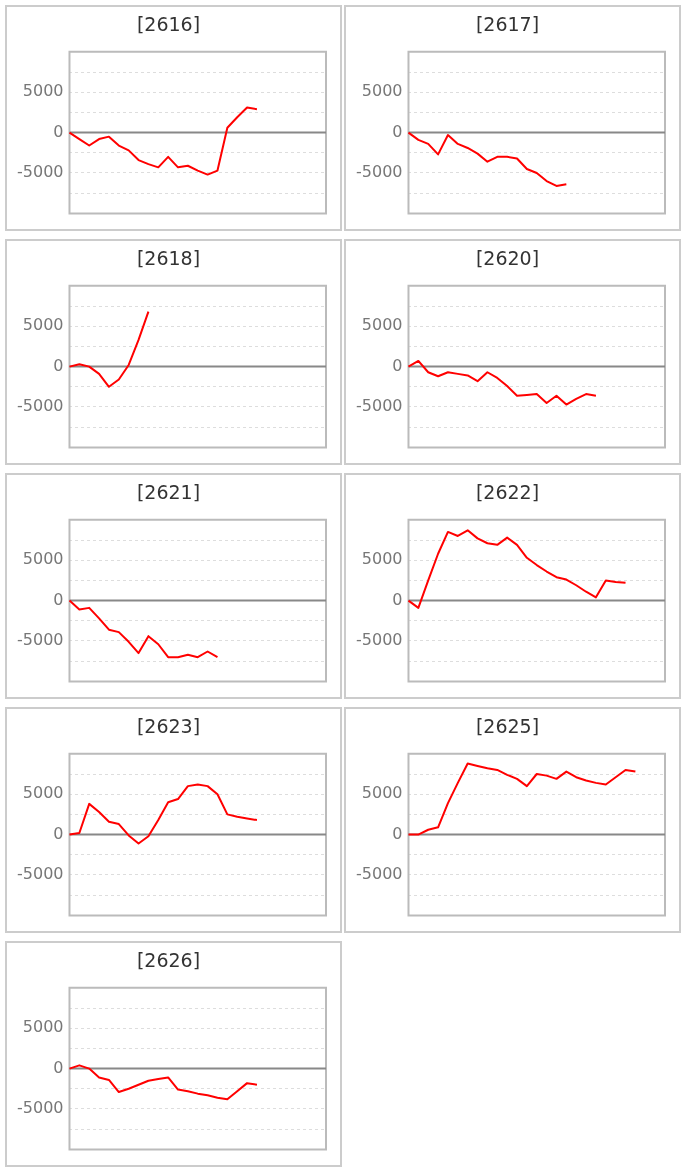  I want to click on chart-title: [2623], so click(168, 726).